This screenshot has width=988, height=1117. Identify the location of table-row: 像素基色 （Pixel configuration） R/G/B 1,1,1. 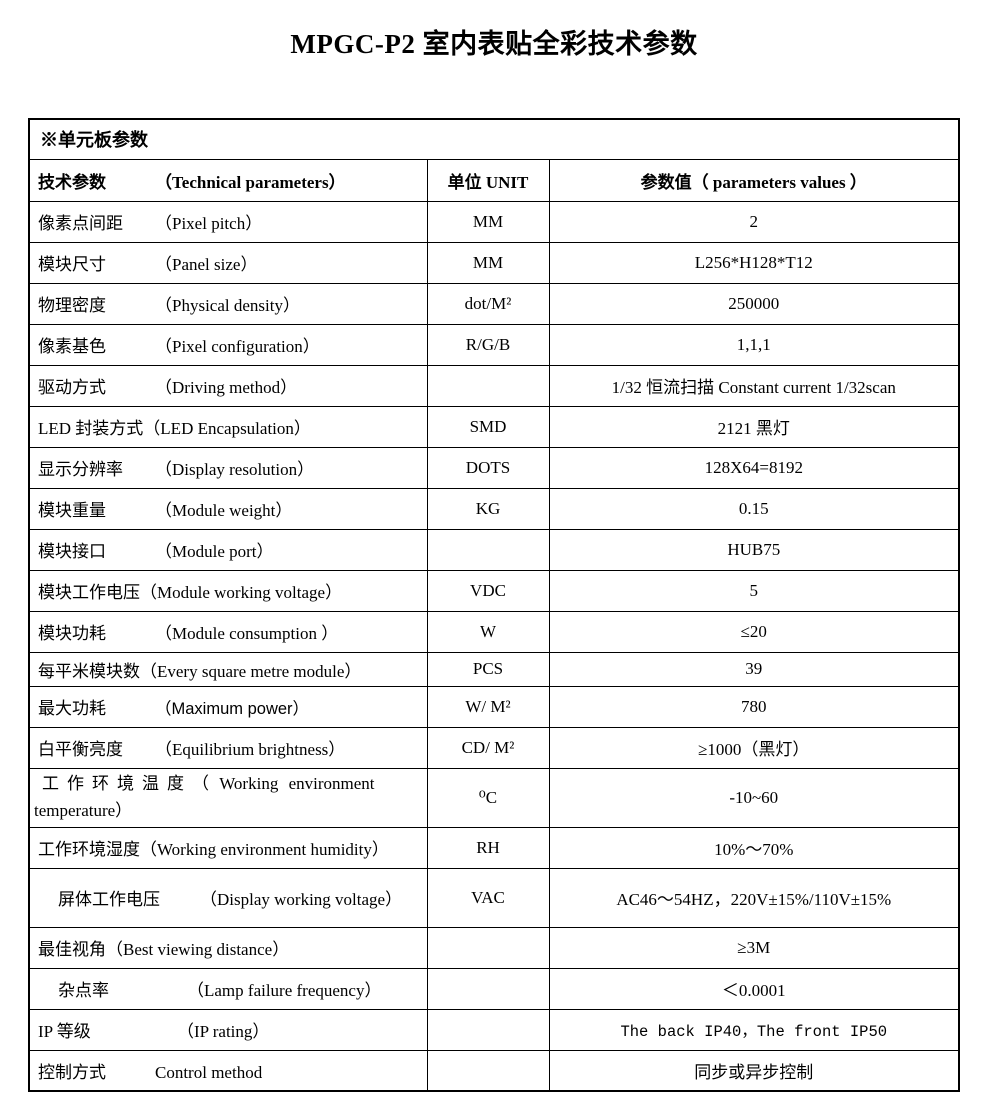
(494, 344).